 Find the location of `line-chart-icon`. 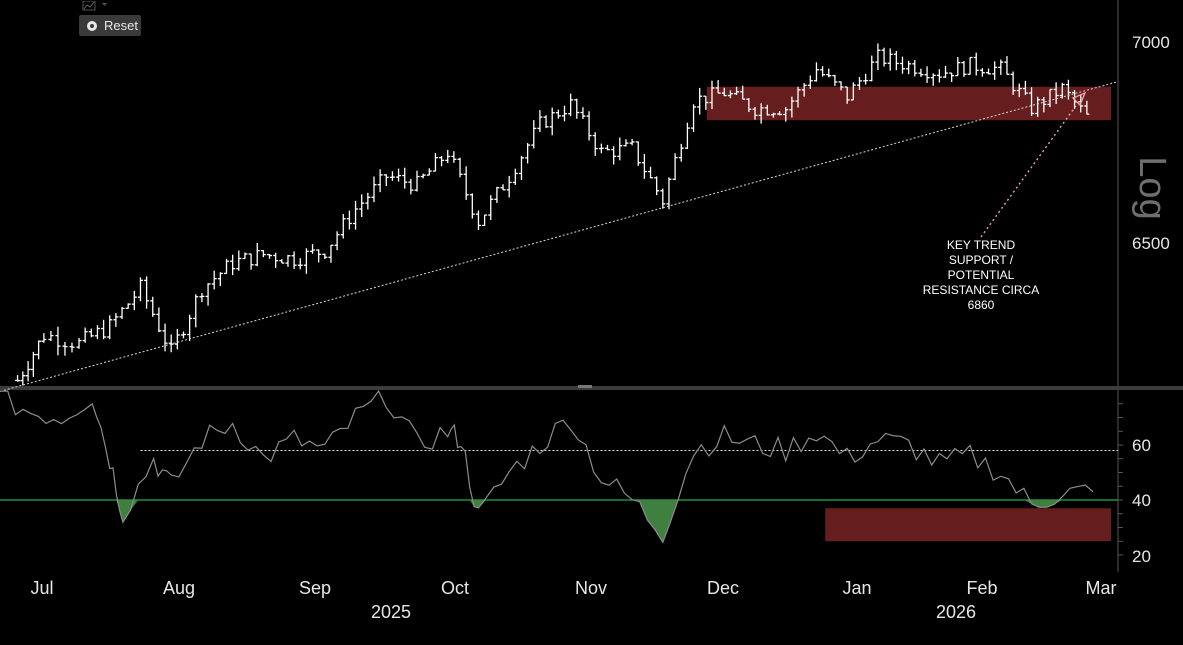

line-chart-icon is located at coordinates (100, 6).